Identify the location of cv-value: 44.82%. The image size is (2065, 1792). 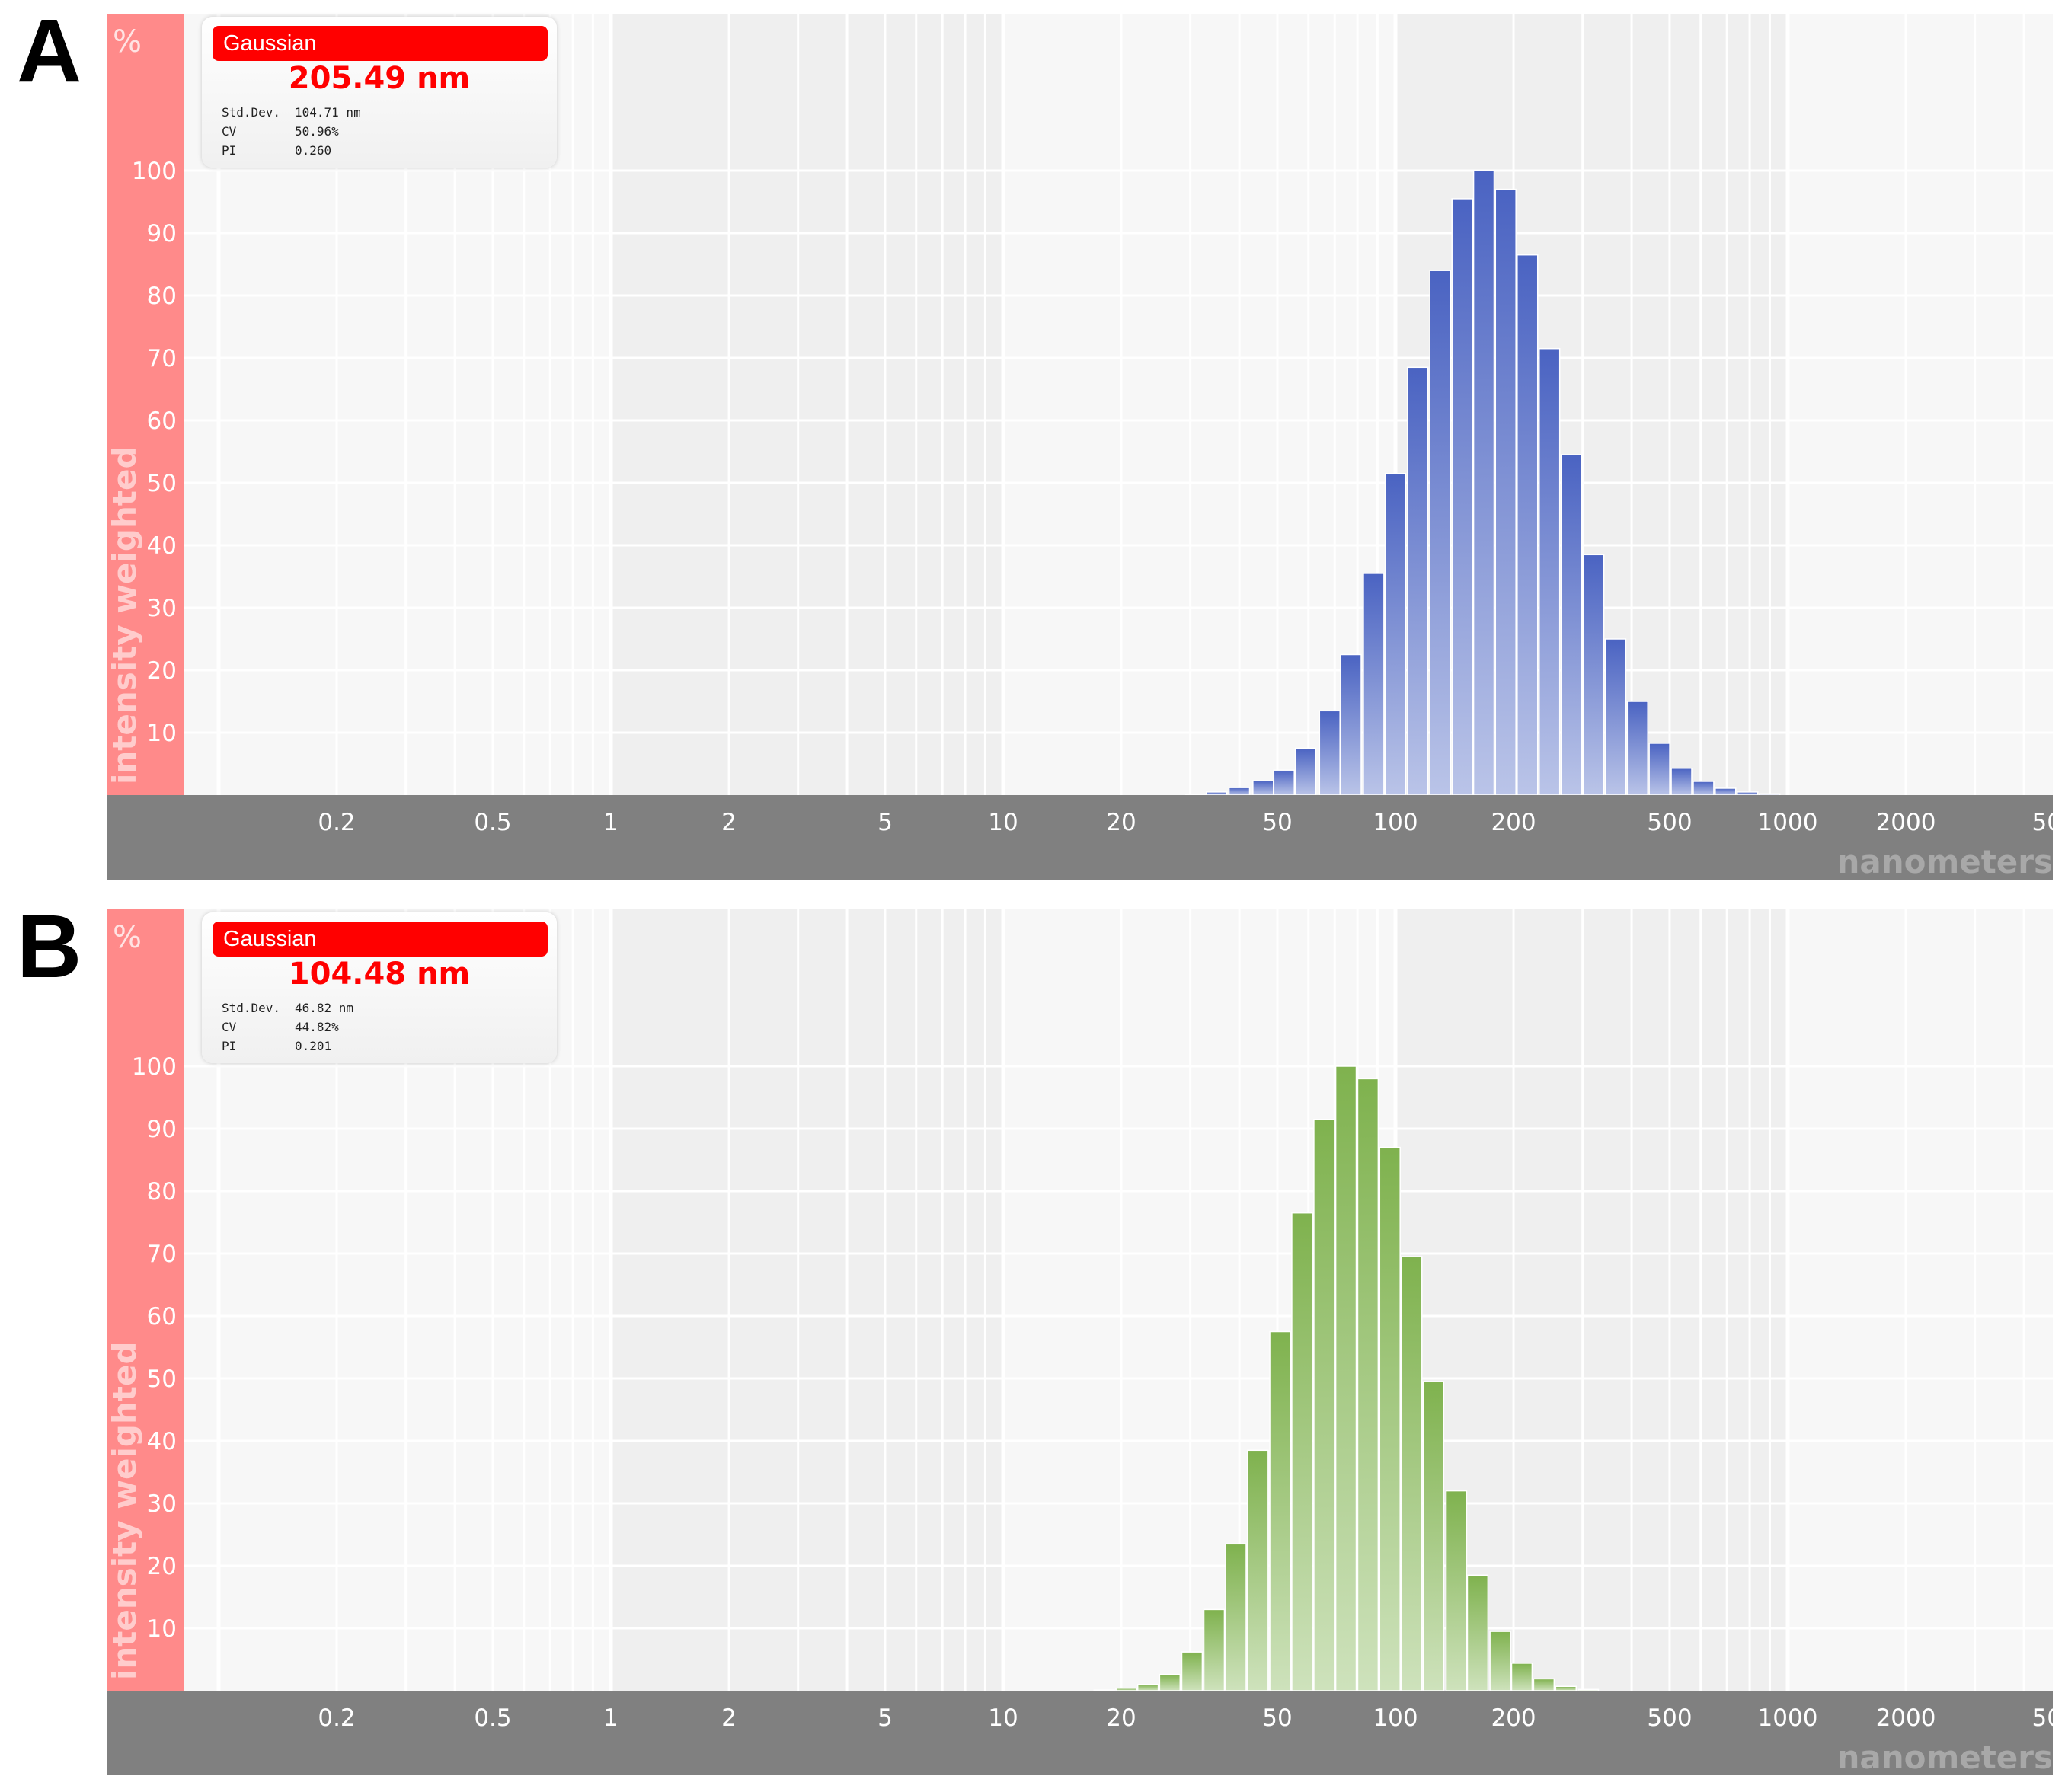
(317, 1027).